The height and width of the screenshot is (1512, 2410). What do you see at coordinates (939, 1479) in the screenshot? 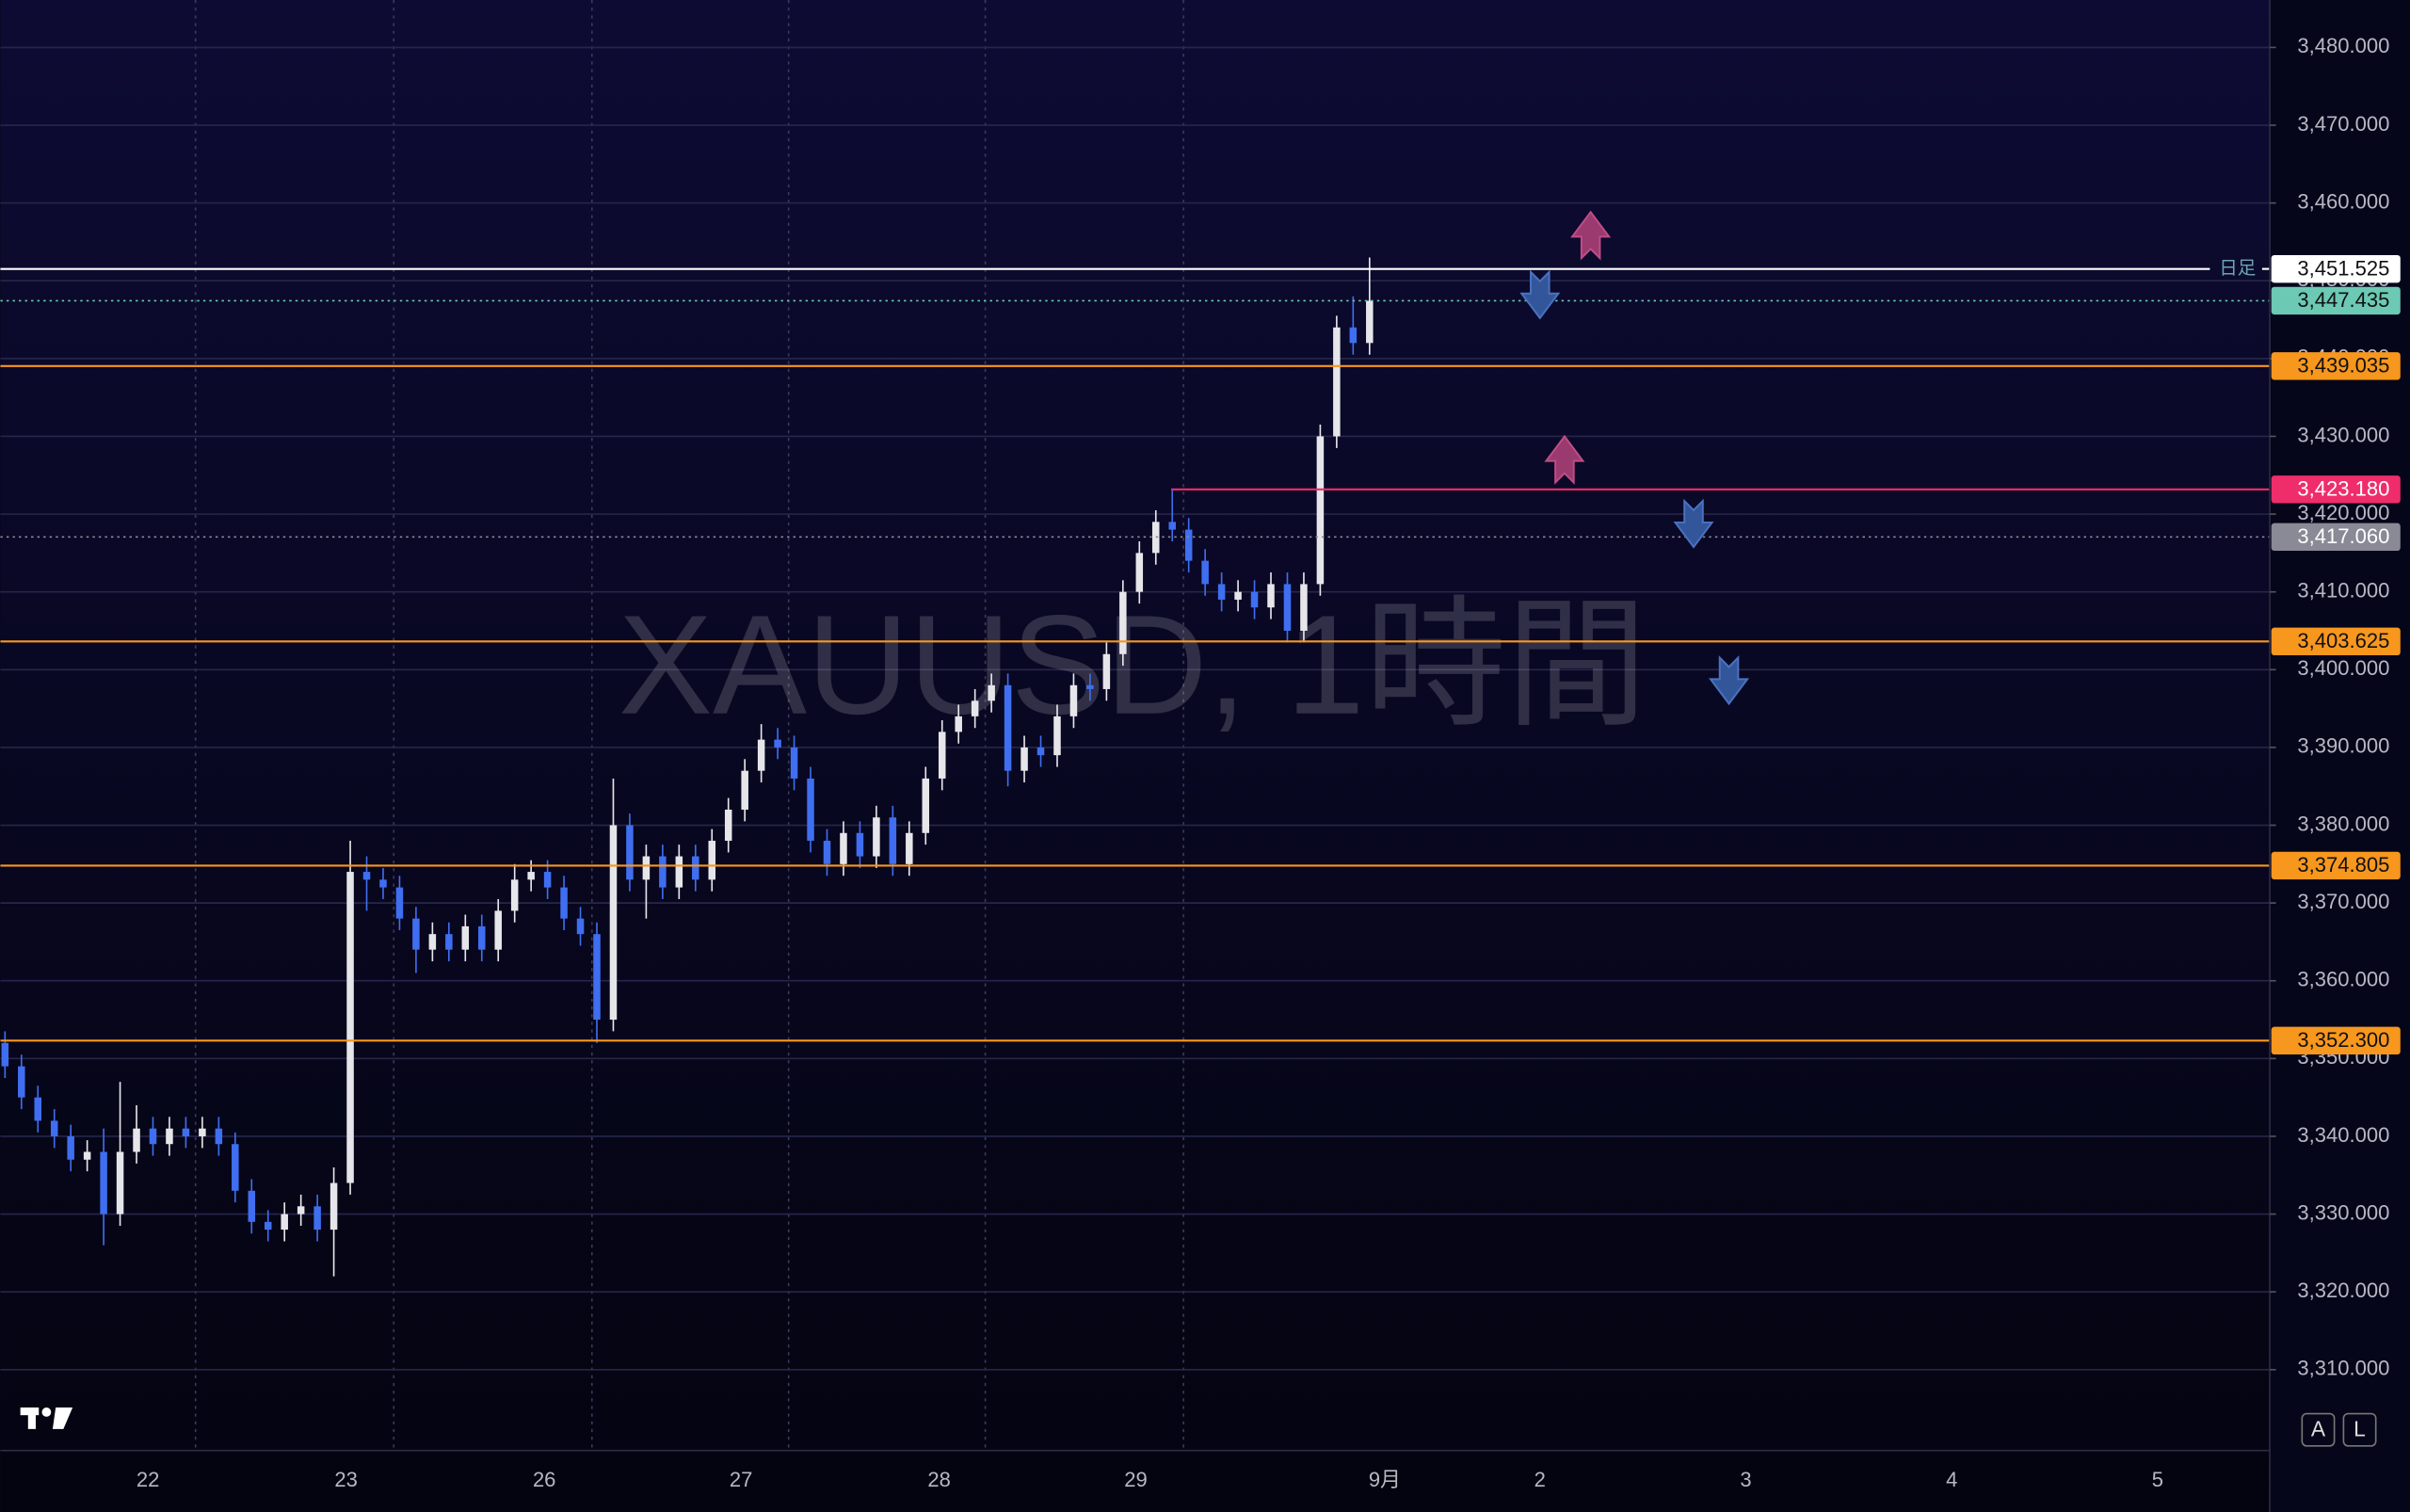
I see `x-tick-label: 28` at bounding box center [939, 1479].